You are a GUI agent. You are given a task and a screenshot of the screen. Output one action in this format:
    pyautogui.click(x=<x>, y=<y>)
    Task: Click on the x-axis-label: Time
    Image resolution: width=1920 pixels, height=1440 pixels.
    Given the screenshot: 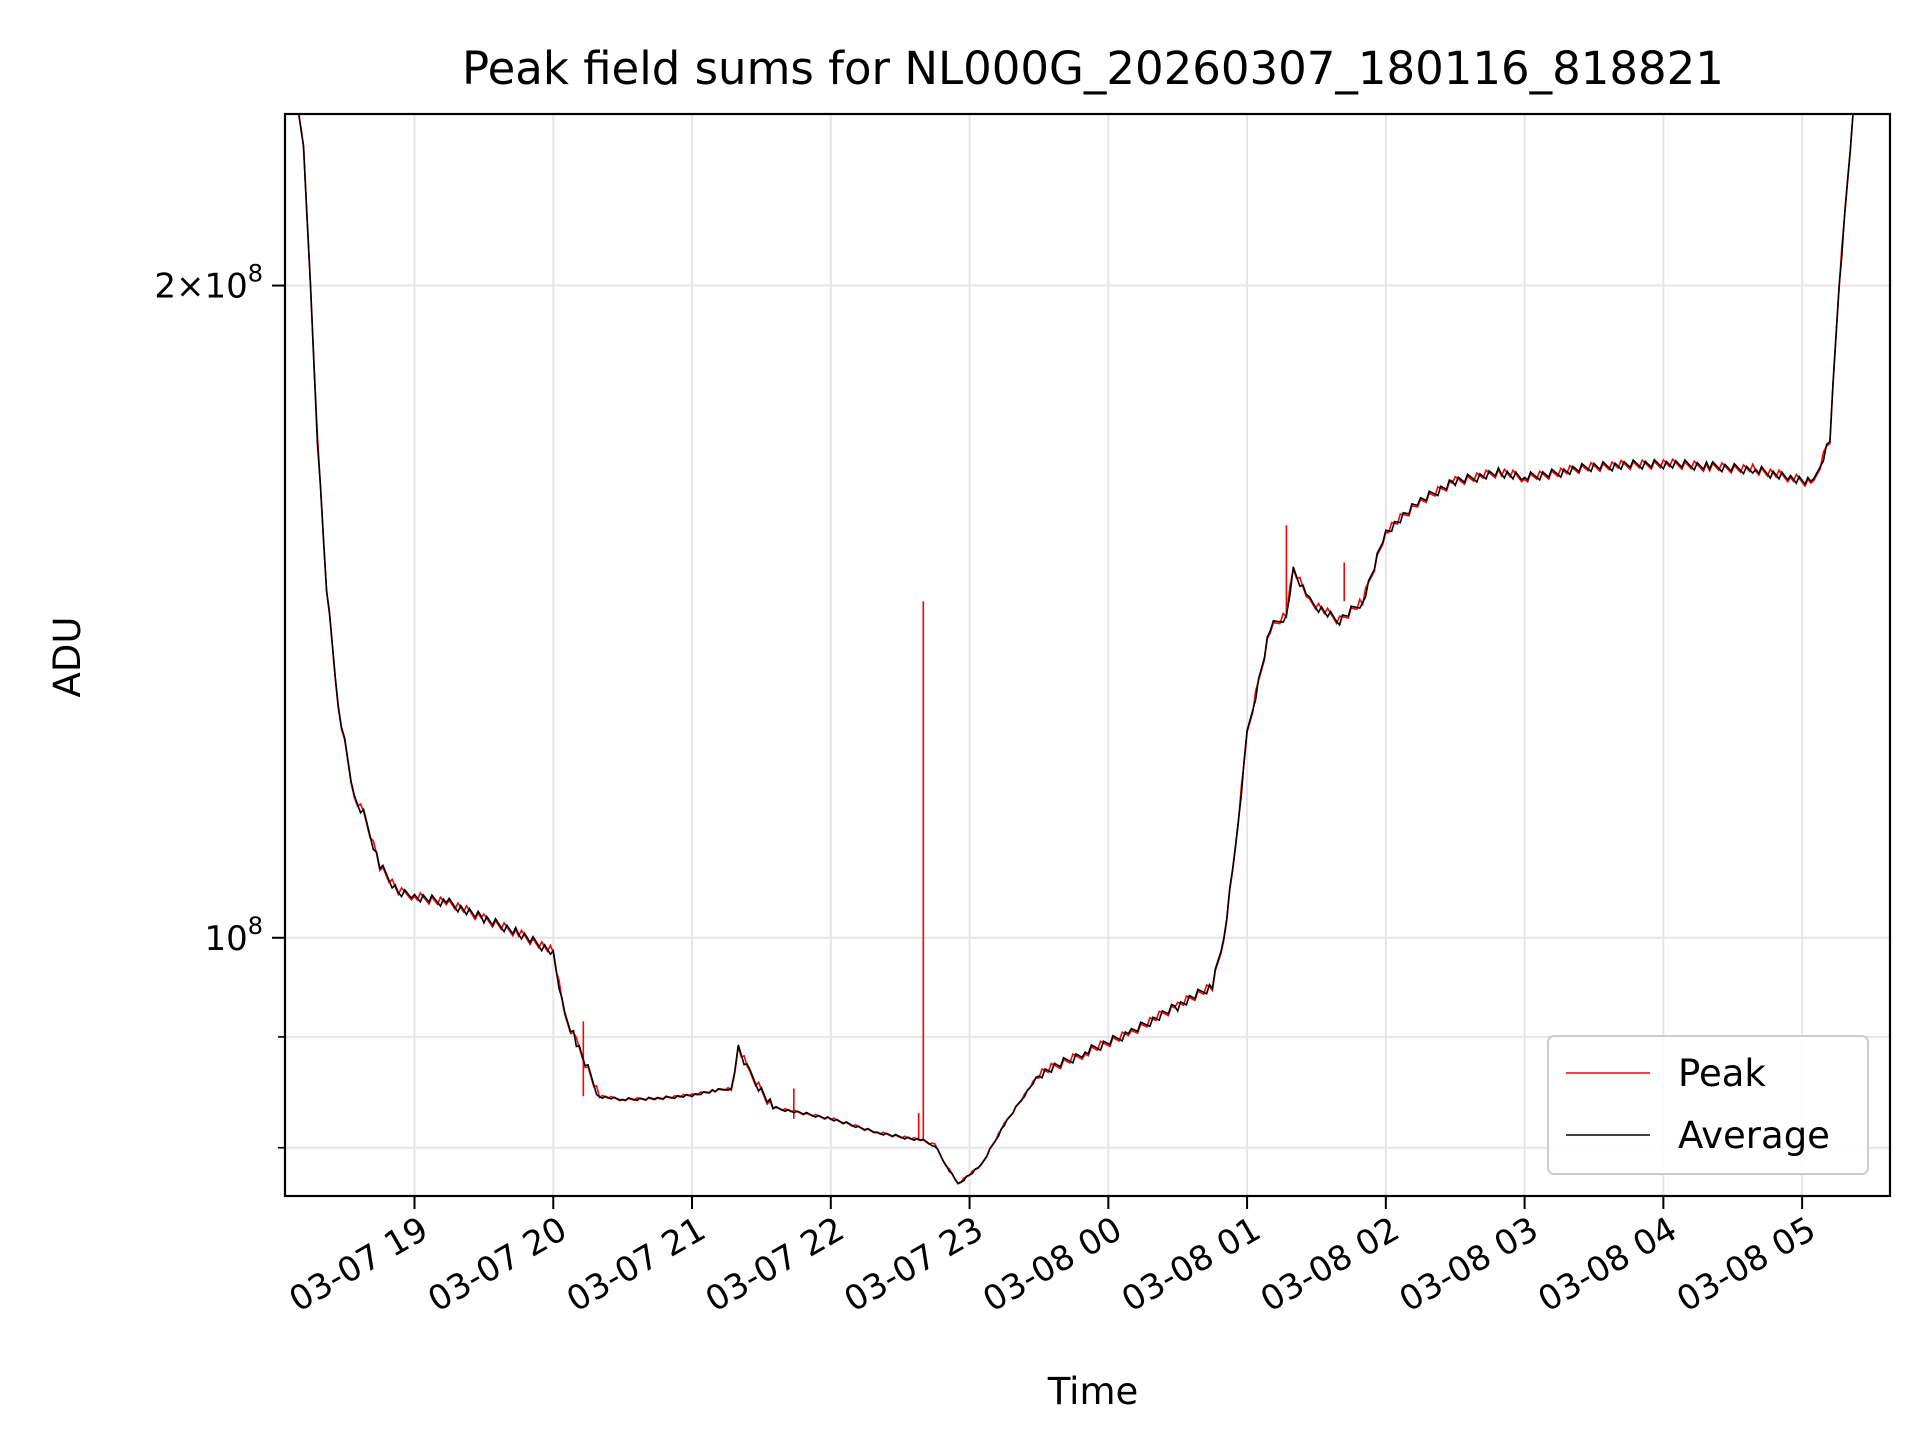 What is the action you would take?
    pyautogui.click(x=1093, y=1391)
    